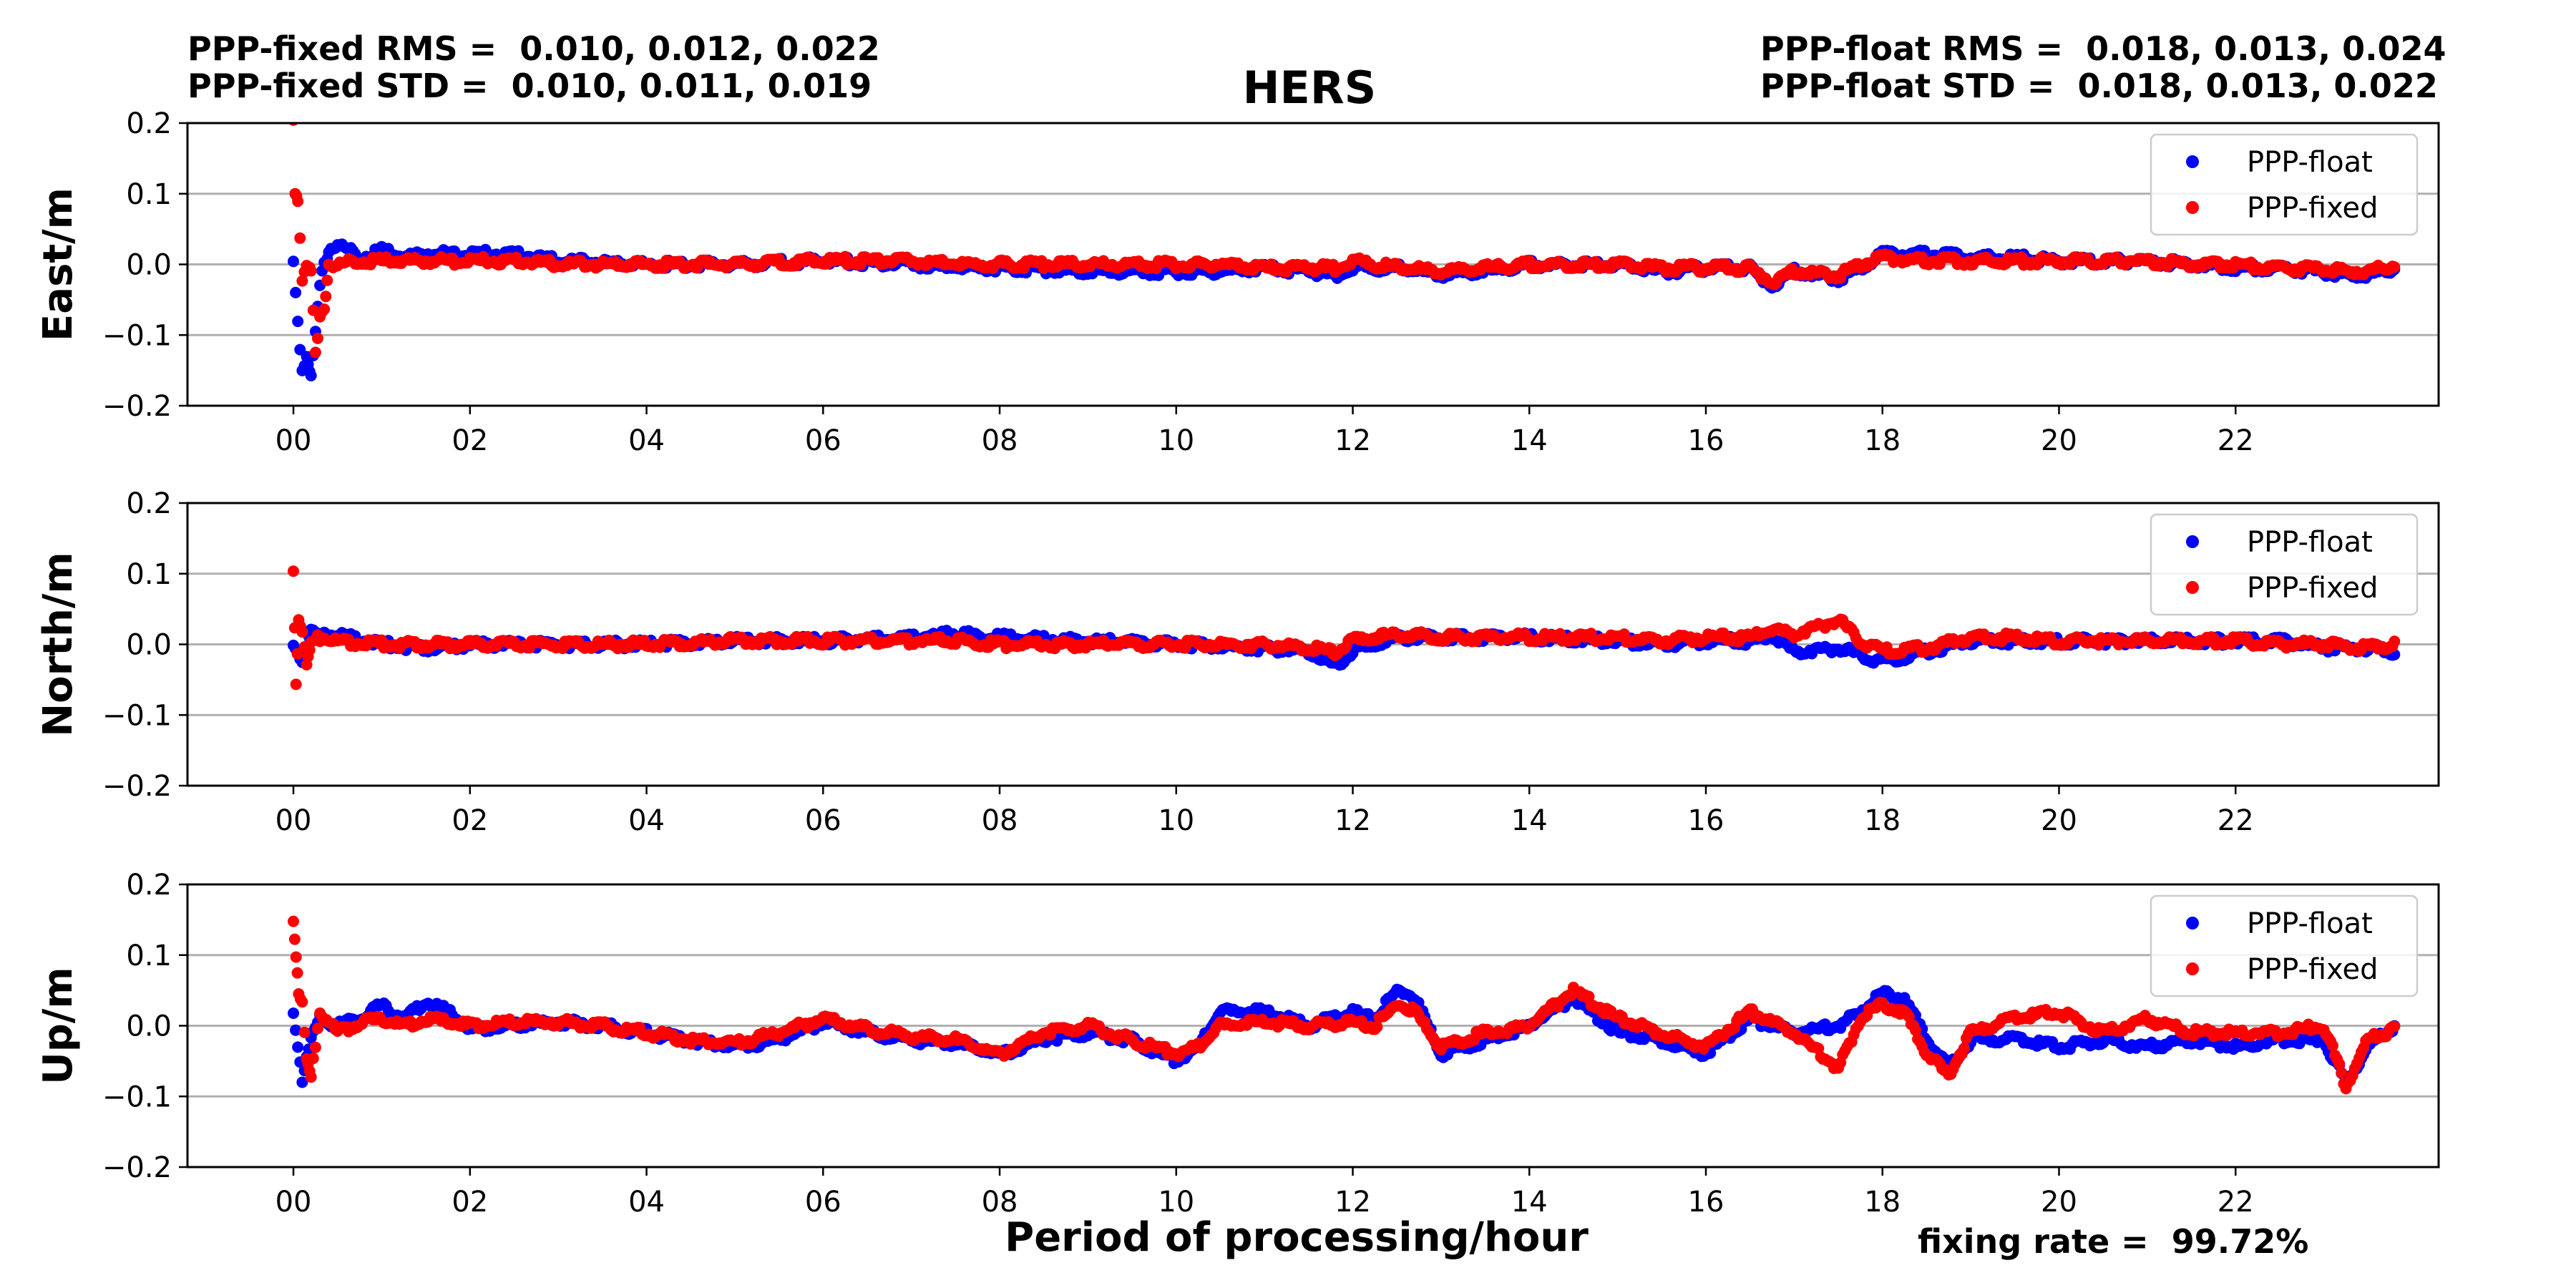 The width and height of the screenshot is (2576, 1288). I want to click on chart-title: HERS, so click(1309, 88).